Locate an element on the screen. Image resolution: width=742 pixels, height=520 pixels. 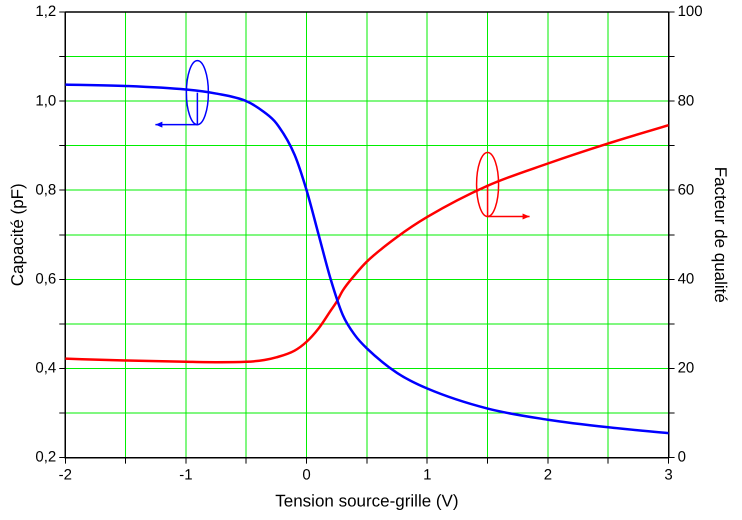
y-tick-label: 0,2 is located at coordinates (45, 457).